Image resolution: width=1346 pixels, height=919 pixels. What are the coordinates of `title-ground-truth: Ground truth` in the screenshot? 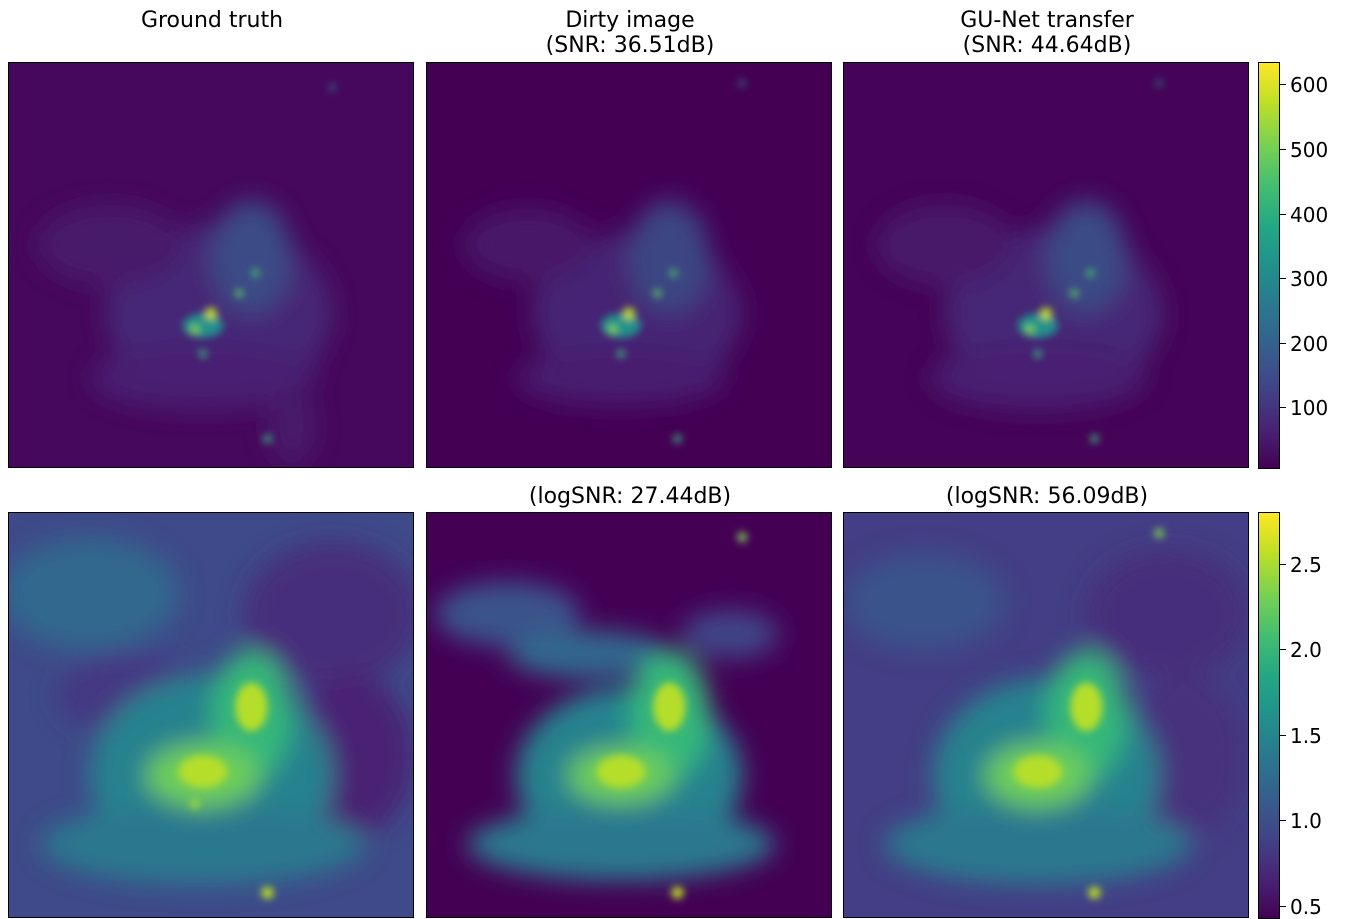 It's located at (212, 20).